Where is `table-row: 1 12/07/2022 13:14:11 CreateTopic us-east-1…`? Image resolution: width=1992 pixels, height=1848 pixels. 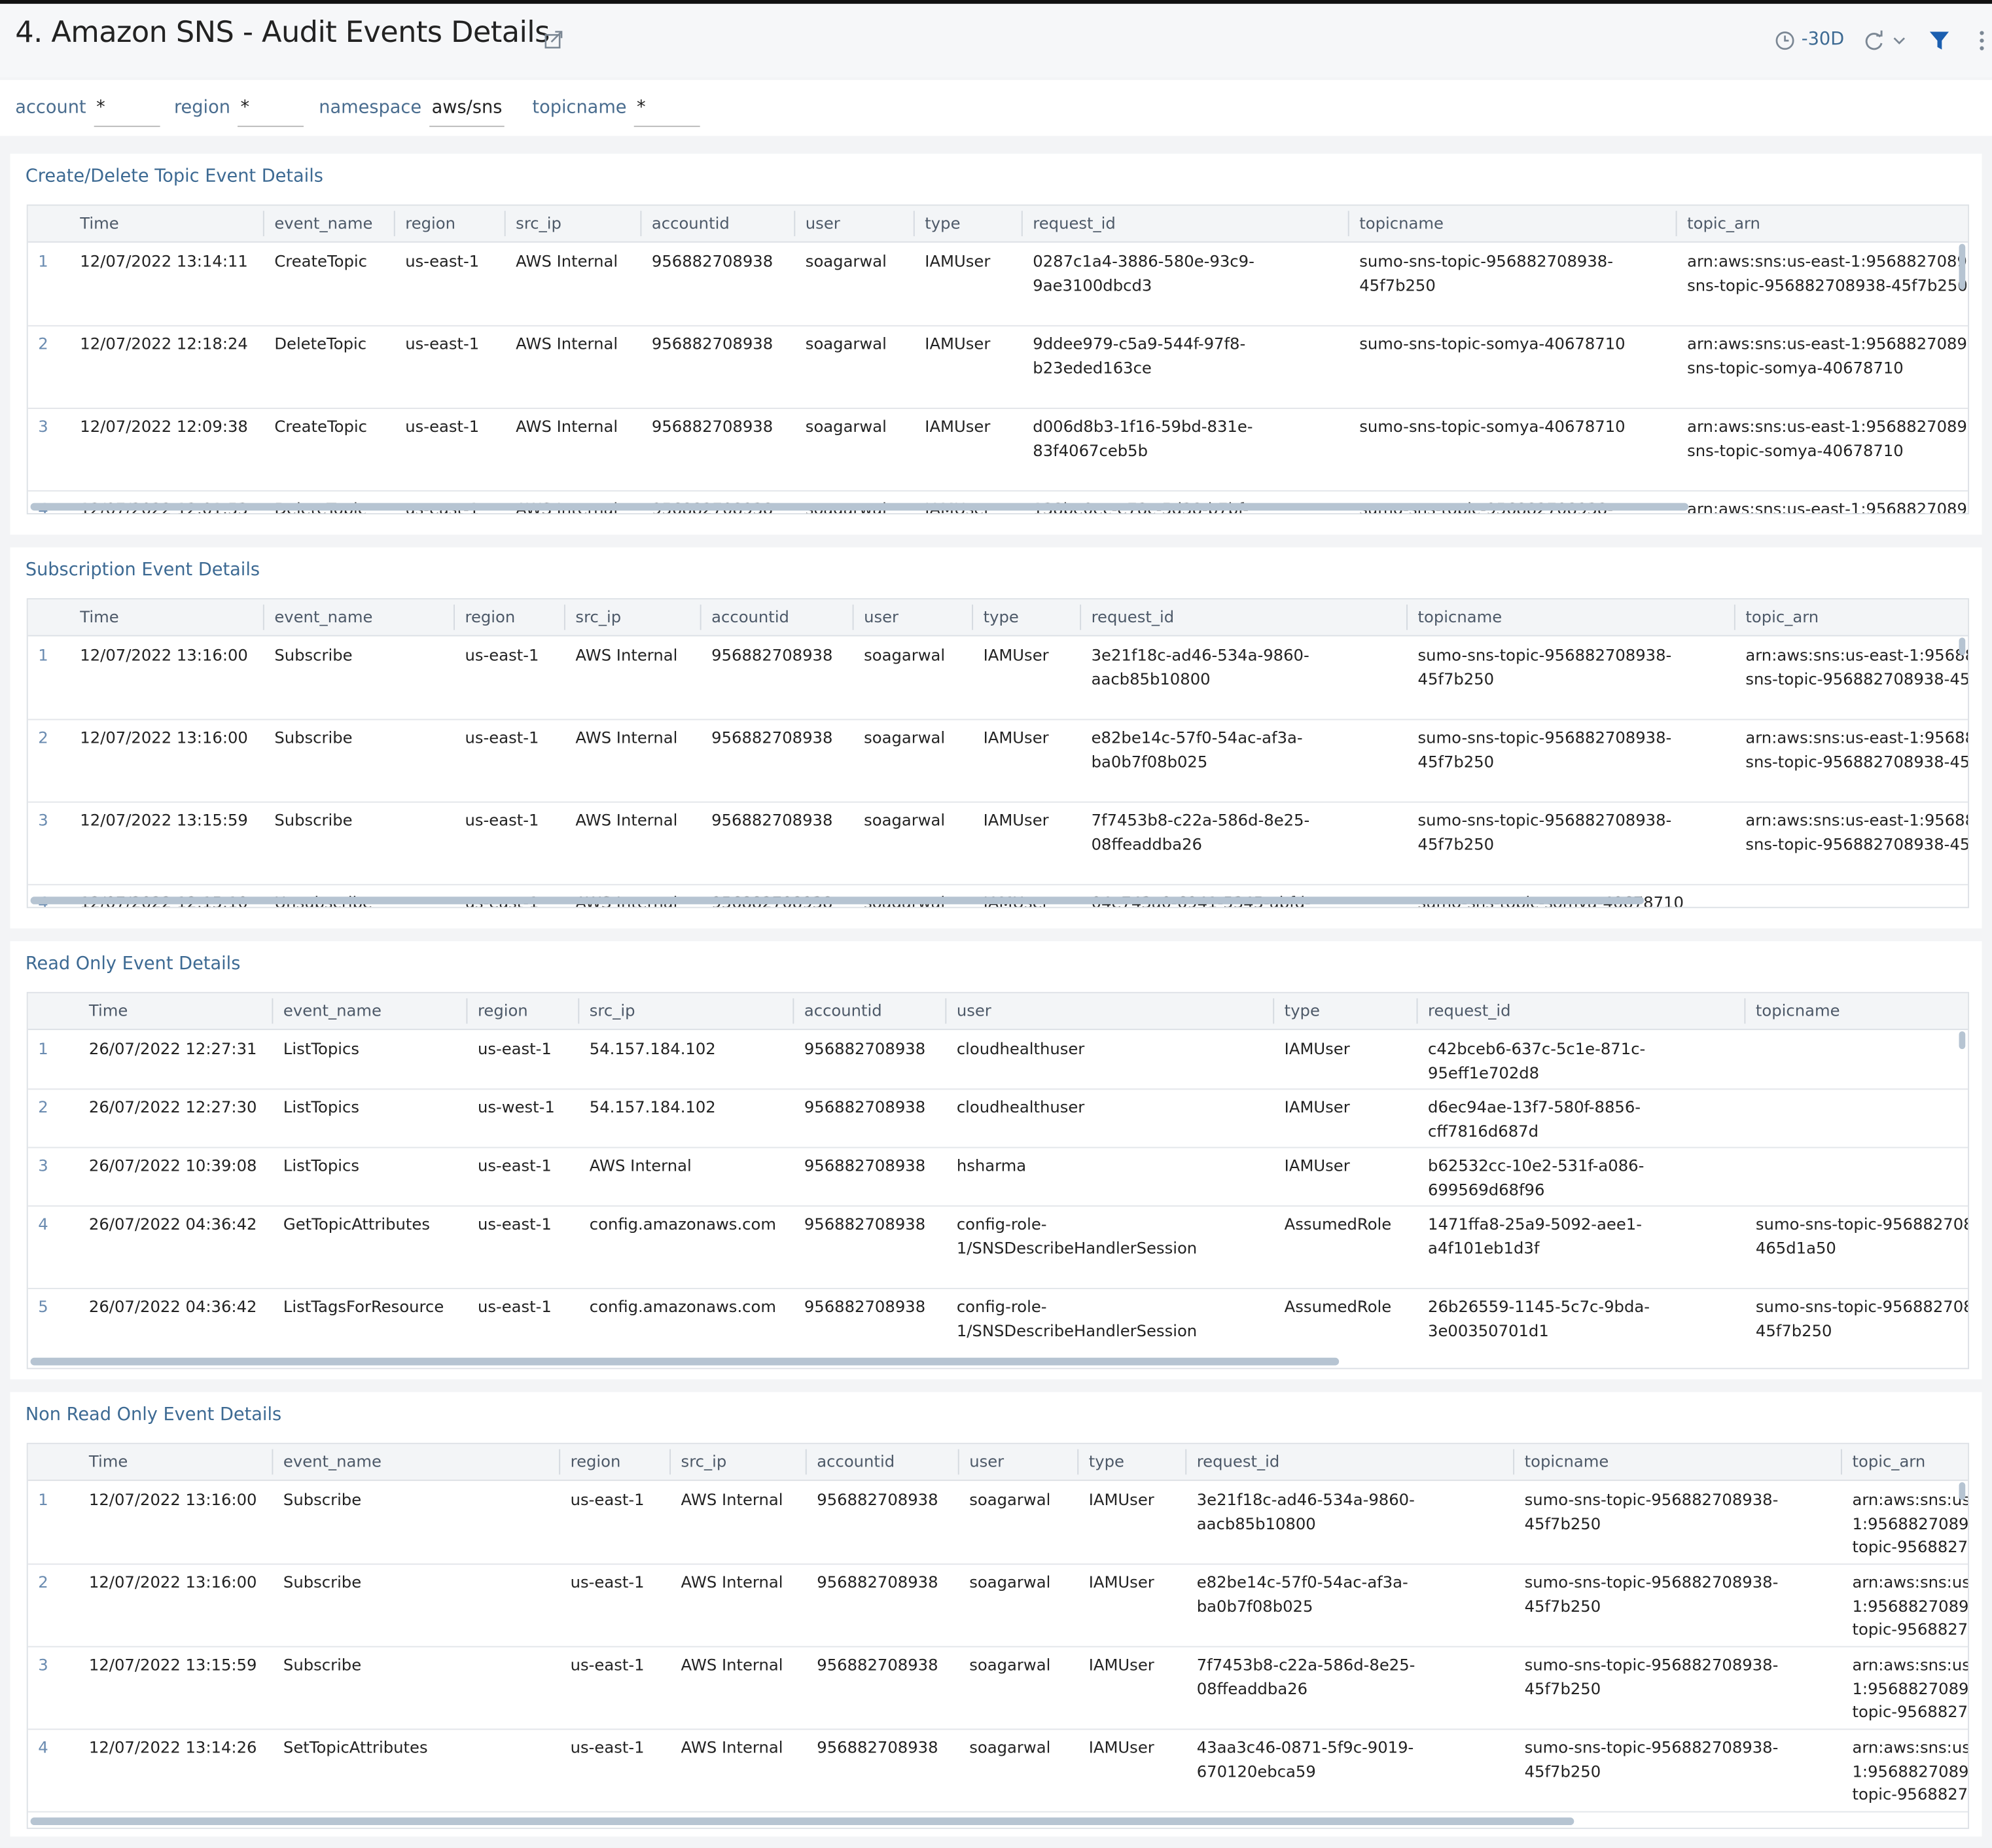
table-row: 1 12/07/2022 13:14:11 CreateTopic us-east-1… is located at coordinates (998, 285).